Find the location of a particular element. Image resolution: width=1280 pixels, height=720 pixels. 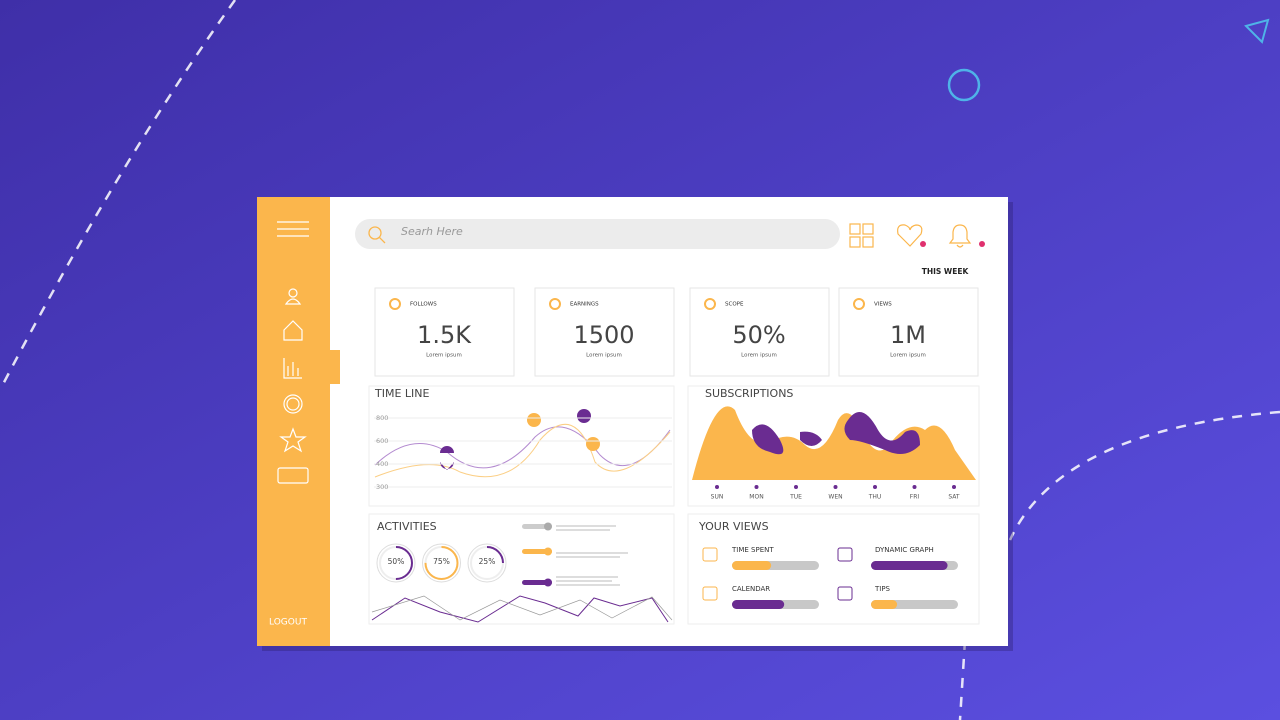

chart-icon is located at coordinates (292, 368).